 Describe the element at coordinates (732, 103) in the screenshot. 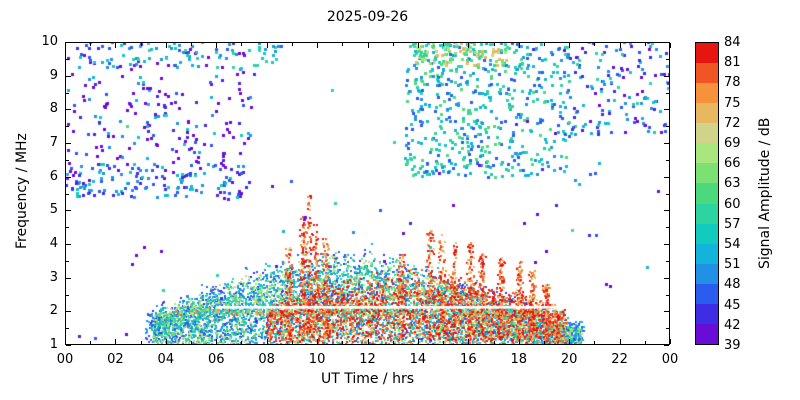

I see `colorbar-tick-label: 75` at that location.